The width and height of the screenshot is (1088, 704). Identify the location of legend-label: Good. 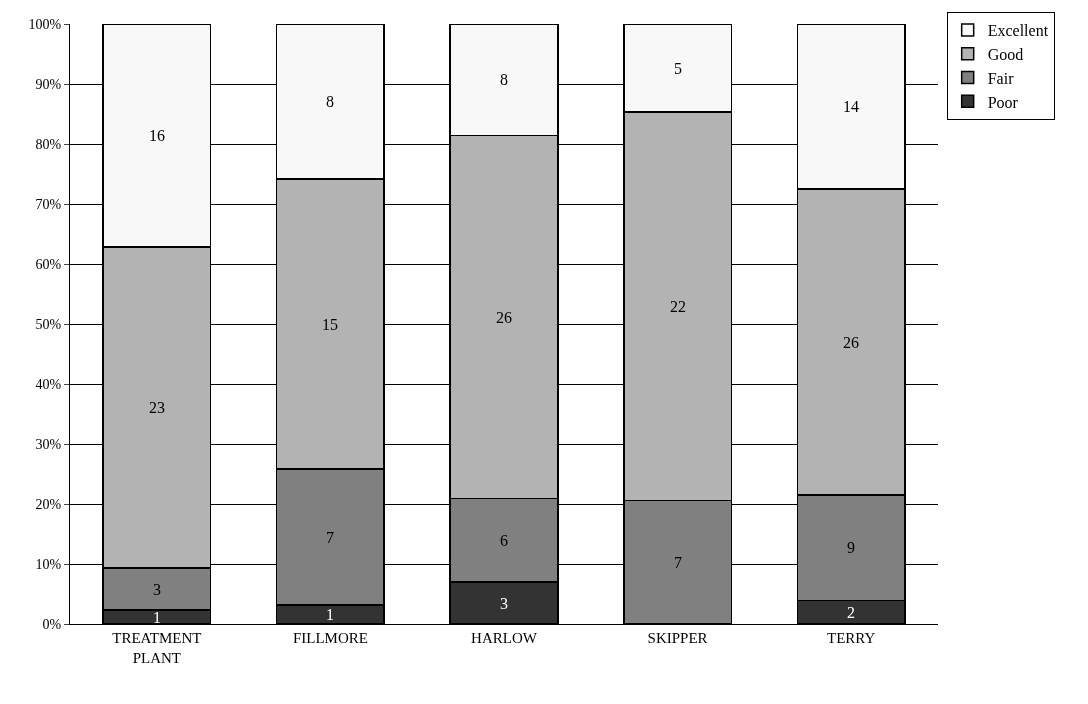
(1005, 54).